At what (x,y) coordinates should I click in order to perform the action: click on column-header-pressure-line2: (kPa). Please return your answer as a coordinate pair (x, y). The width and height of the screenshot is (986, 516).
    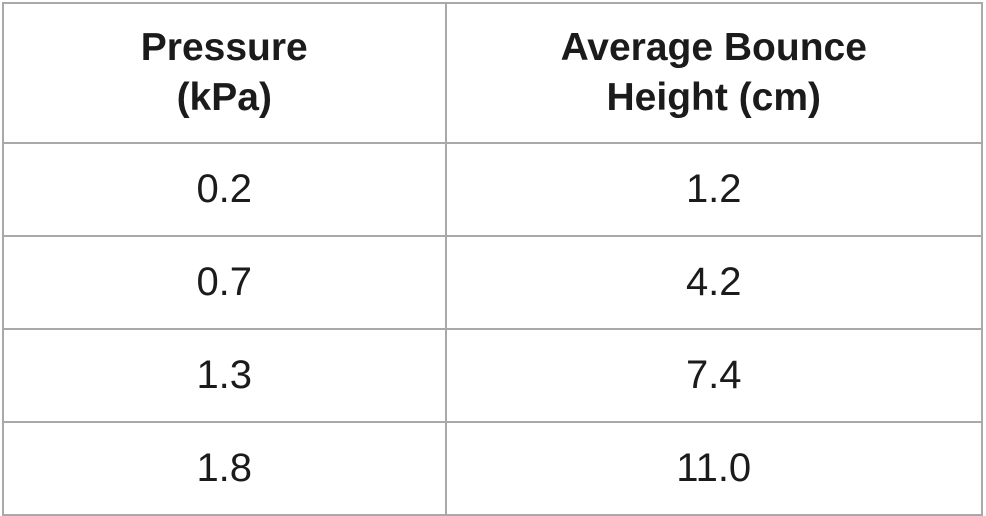
    Looking at the image, I should click on (224, 97).